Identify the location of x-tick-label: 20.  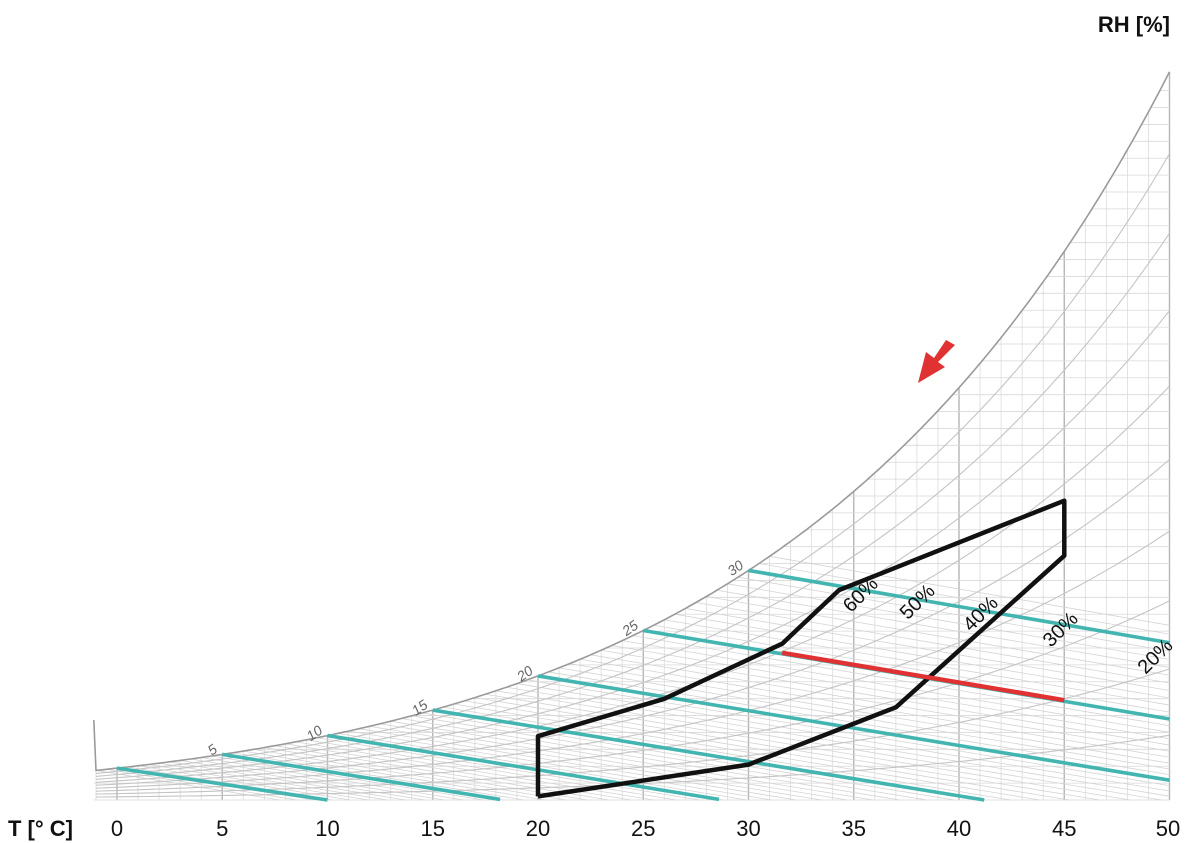
(538, 828).